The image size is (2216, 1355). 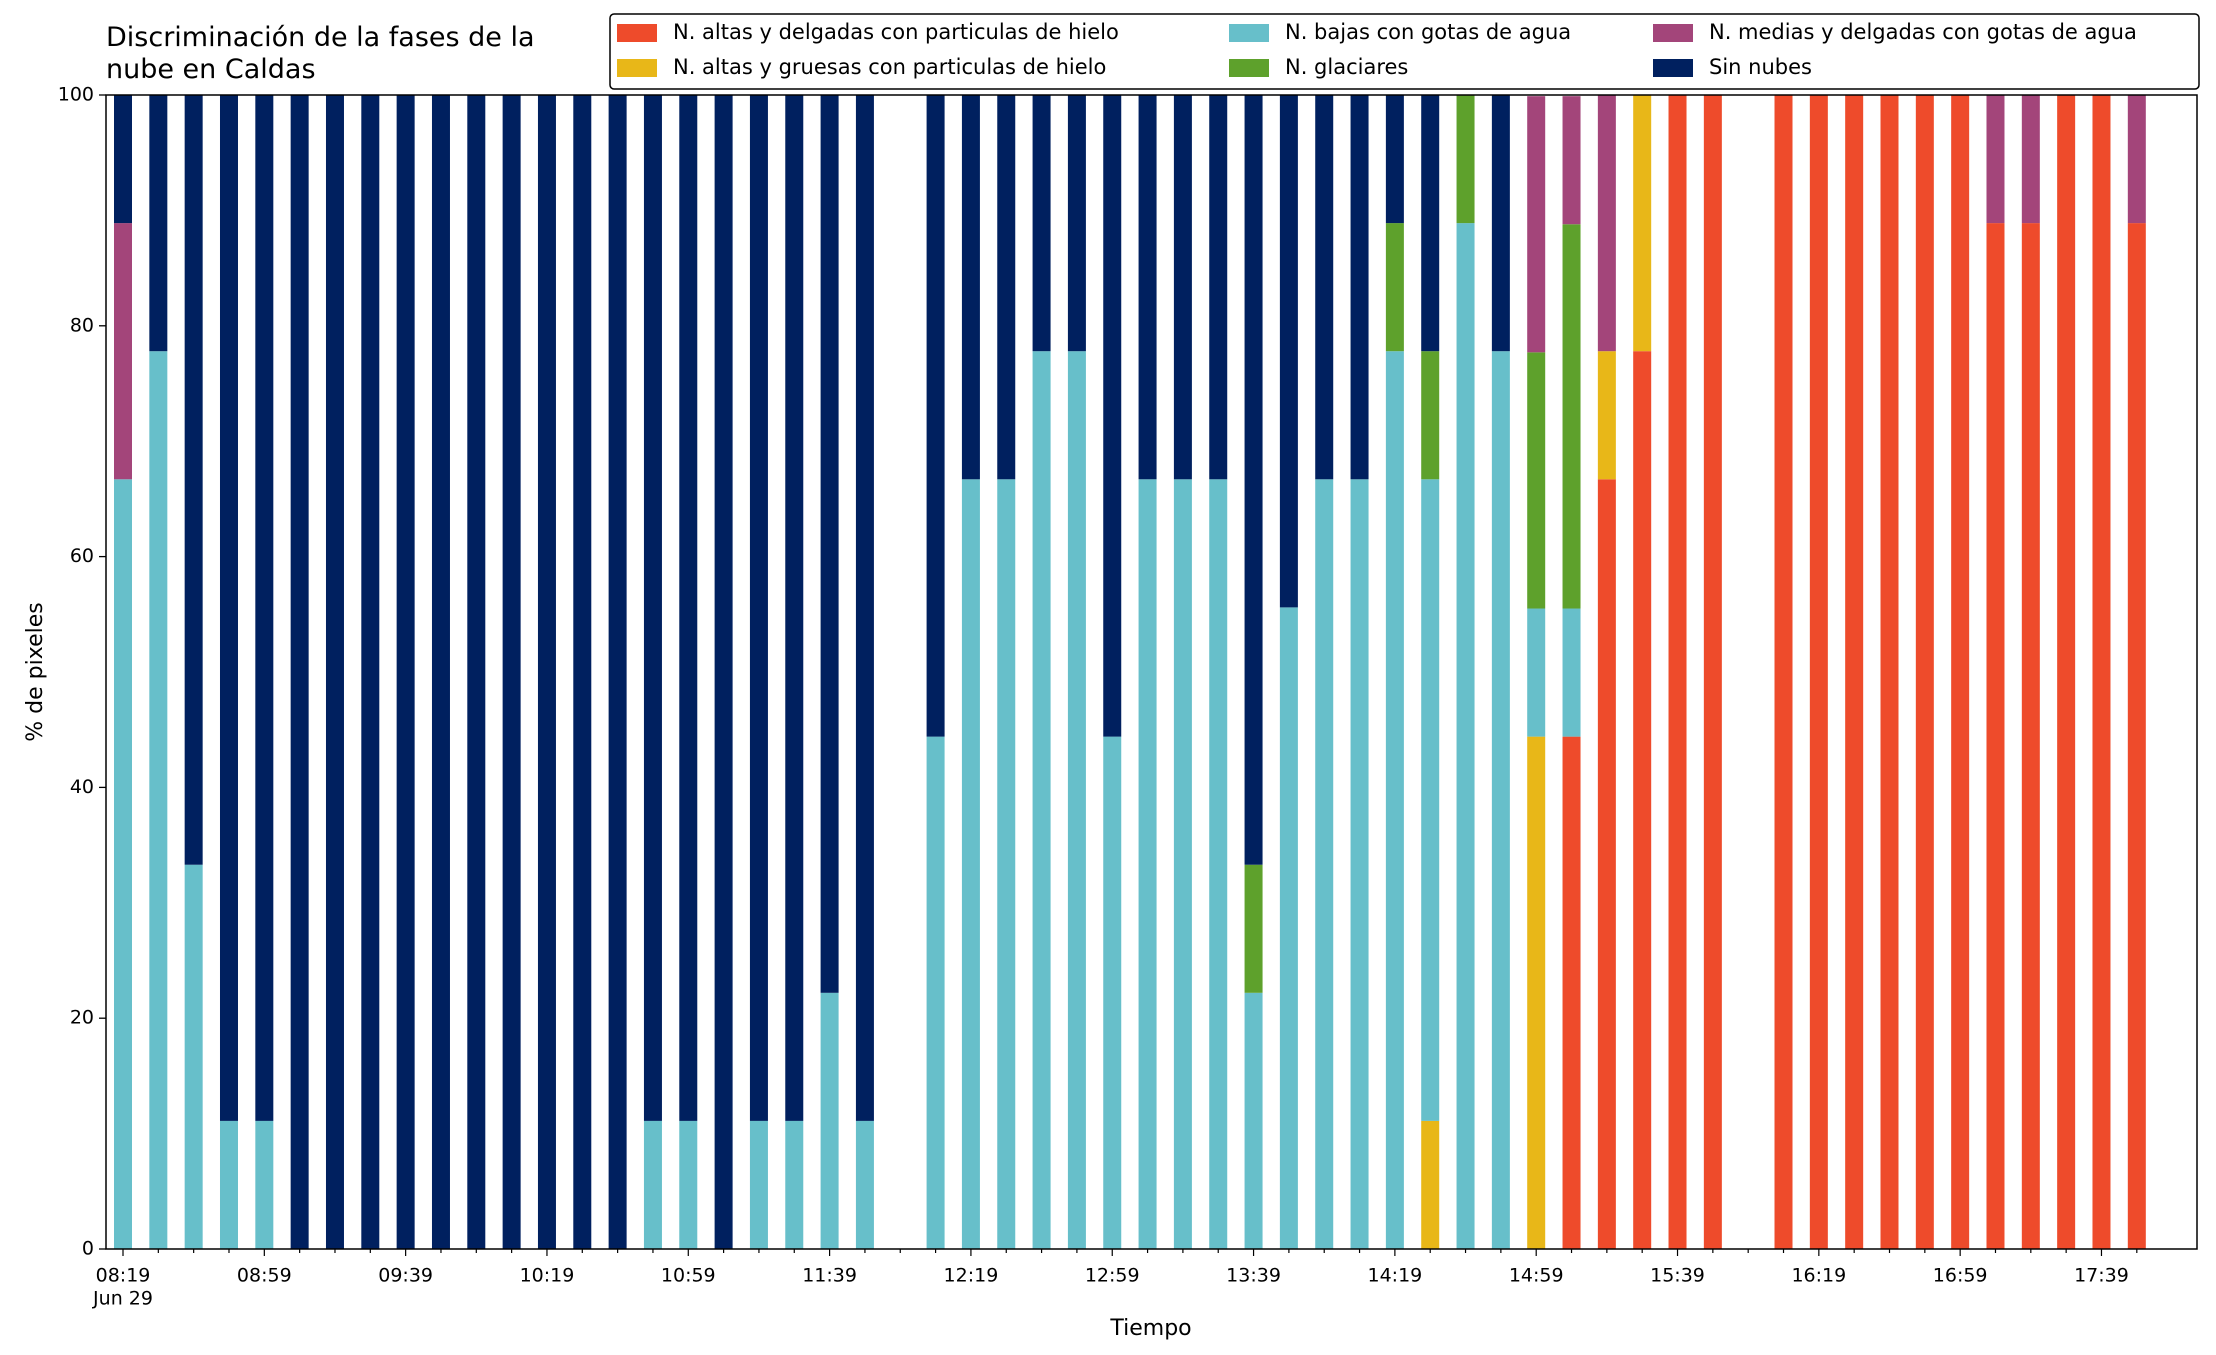 I want to click on legend-box, so click(x=1404, y=51).